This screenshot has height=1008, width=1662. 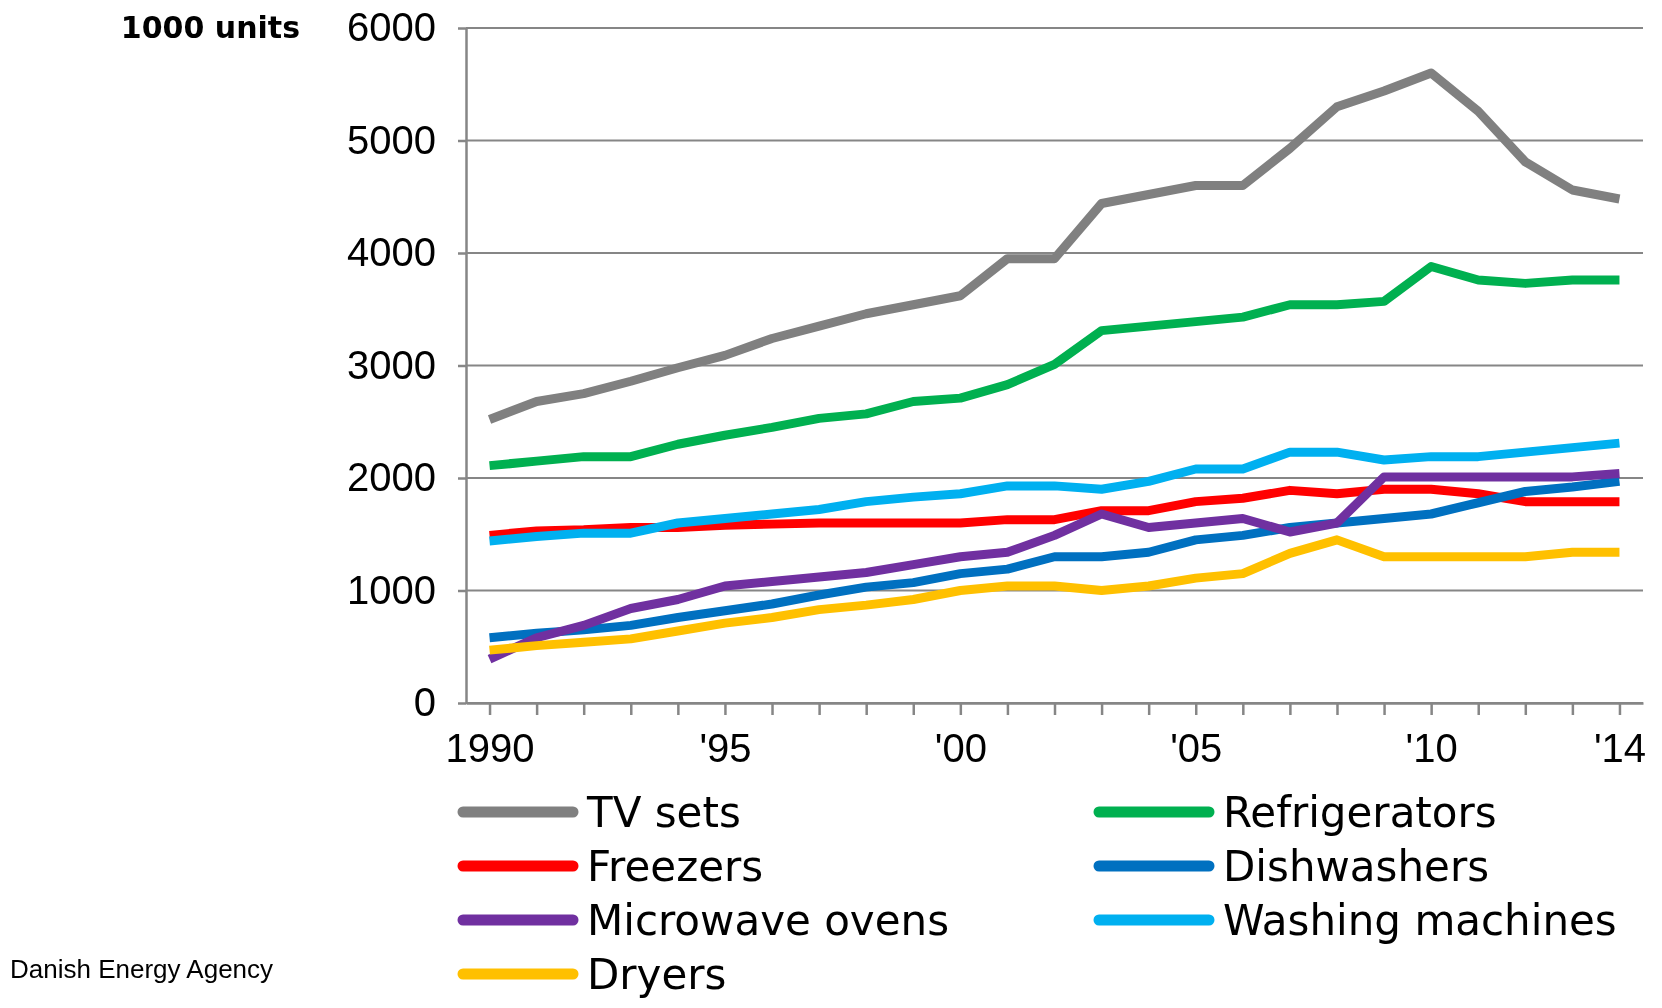 What do you see at coordinates (768, 920) in the screenshot?
I see `legend-label: Microwave ovens` at bounding box center [768, 920].